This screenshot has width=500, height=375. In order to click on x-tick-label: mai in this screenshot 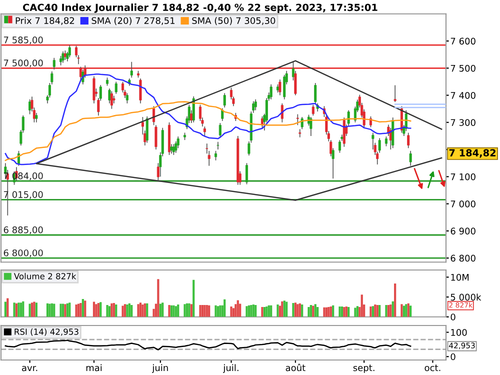, I will do `click(94, 368)`.